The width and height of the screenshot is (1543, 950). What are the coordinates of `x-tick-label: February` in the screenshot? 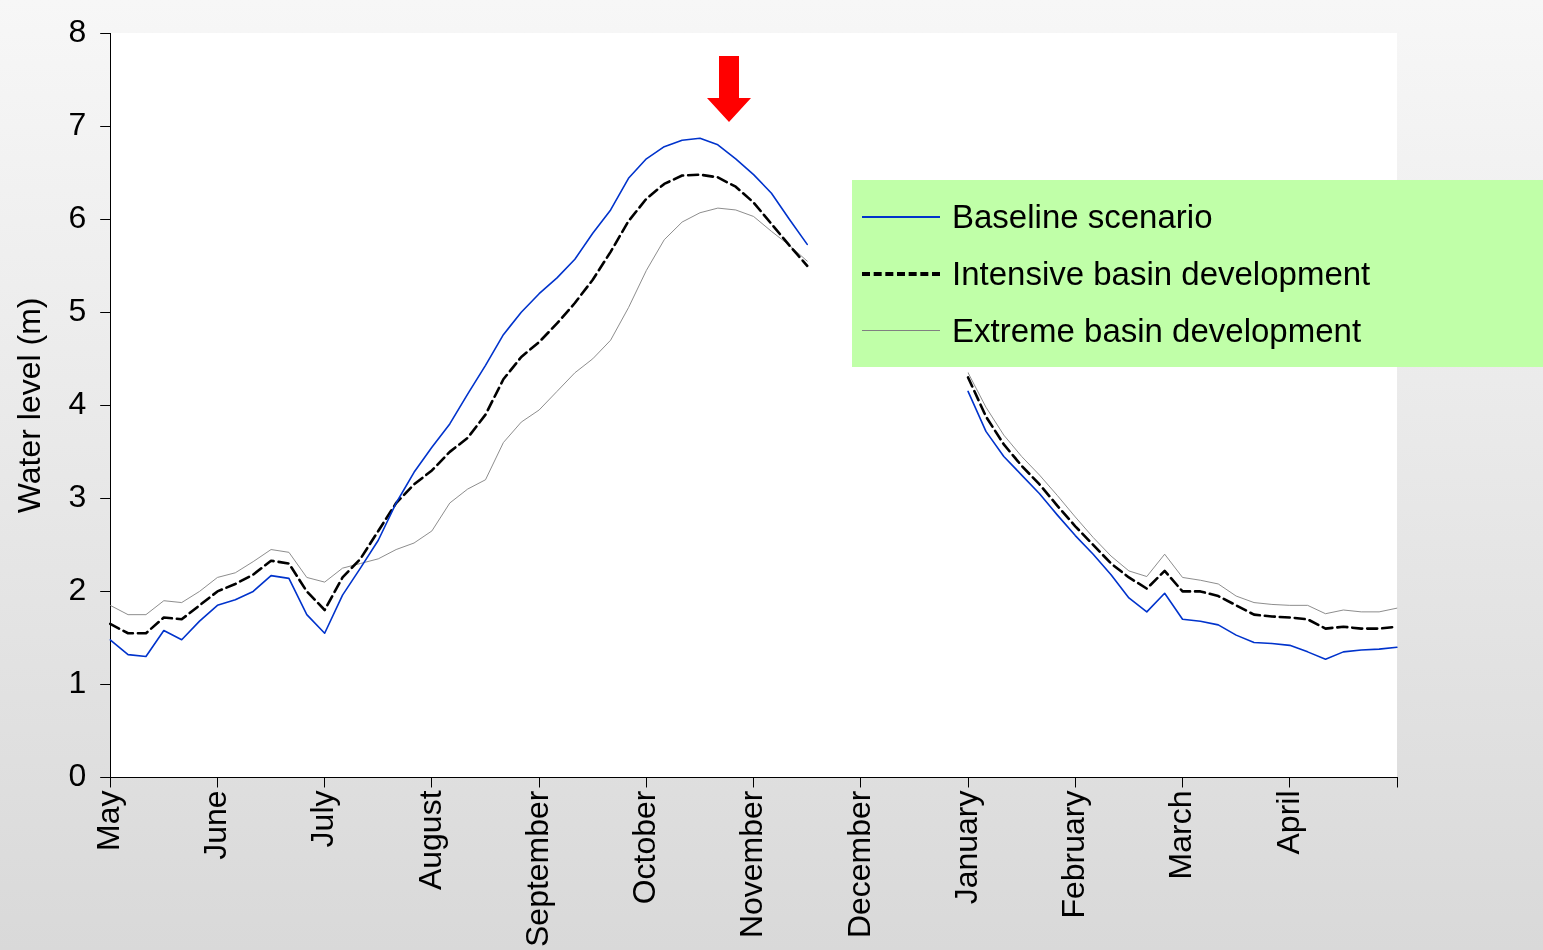 It's located at (1073, 854).